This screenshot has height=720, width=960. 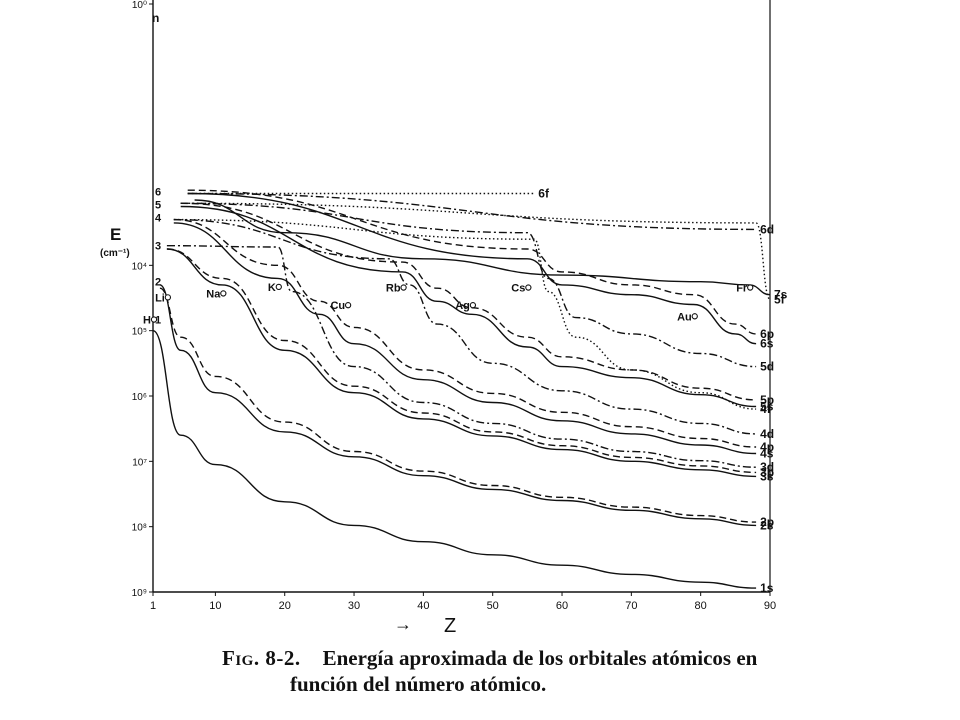 I want to click on series-label-2s: 2s, so click(x=767, y=525).